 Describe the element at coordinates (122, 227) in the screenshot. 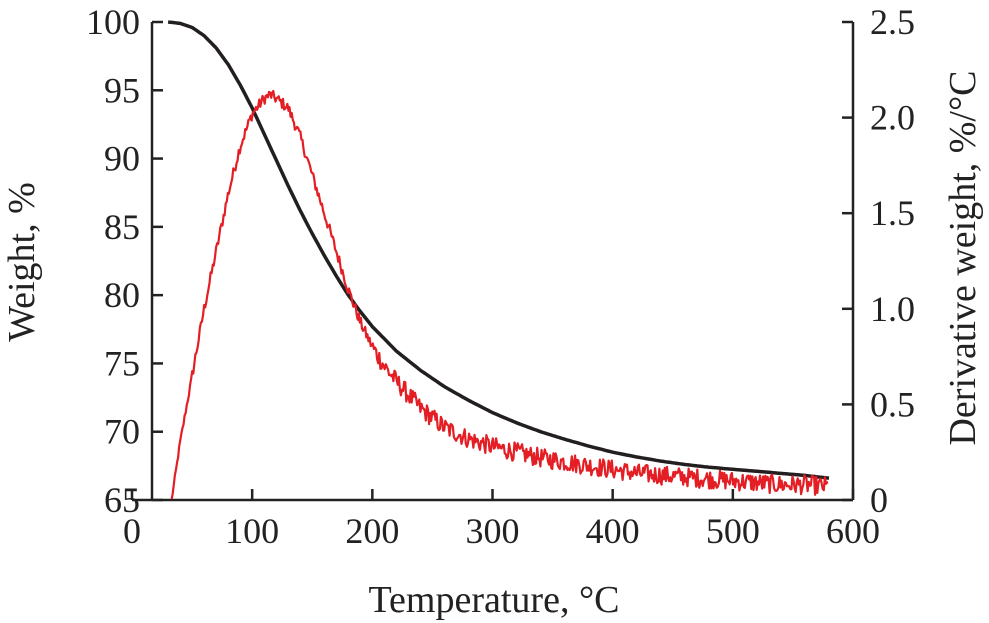

I see `left-y-tick-label: 85` at that location.